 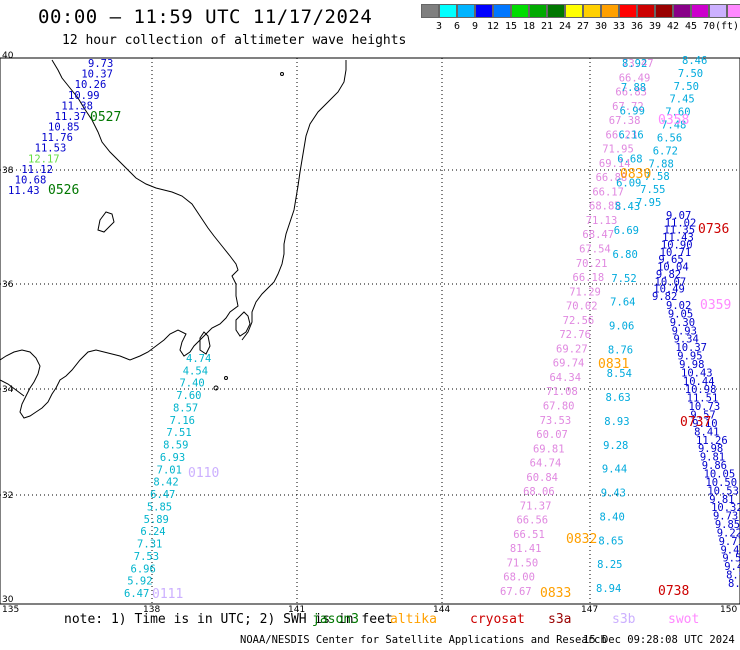 What do you see at coordinates (556, 421) in the screenshot?
I see `wave-height-label: 73.53` at bounding box center [556, 421].